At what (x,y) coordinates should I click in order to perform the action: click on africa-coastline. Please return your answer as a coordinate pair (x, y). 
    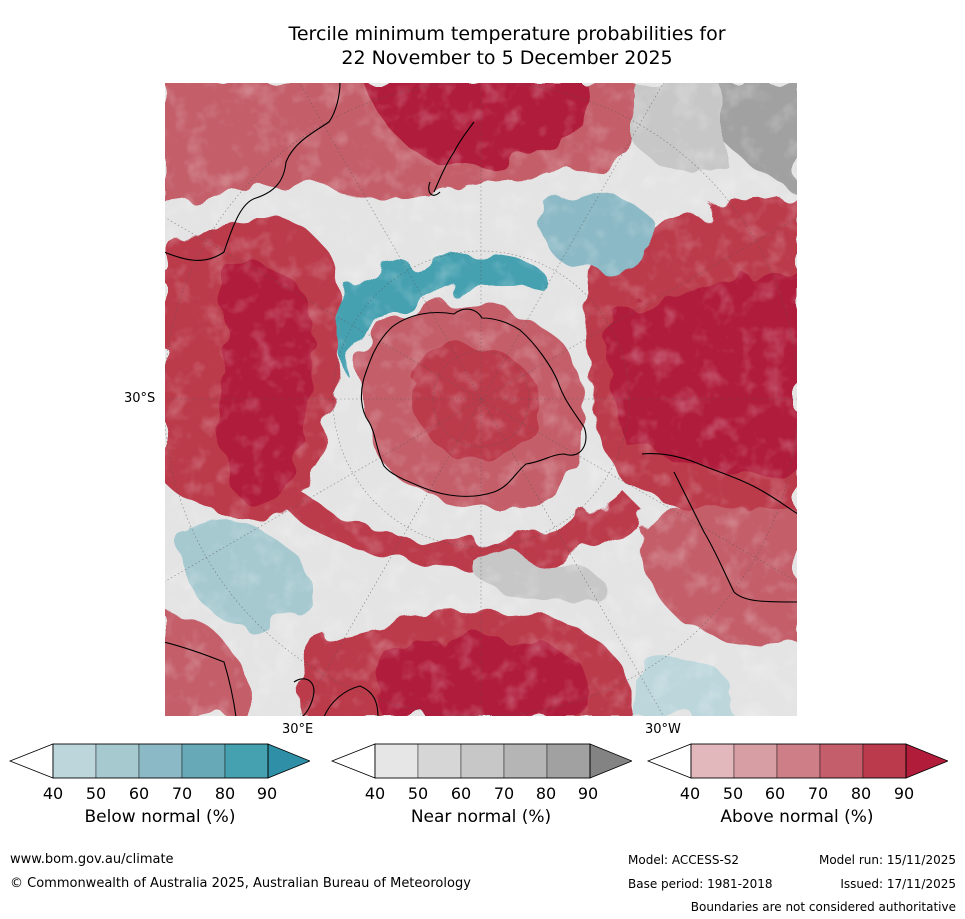
    Looking at the image, I should click on (200, 679).